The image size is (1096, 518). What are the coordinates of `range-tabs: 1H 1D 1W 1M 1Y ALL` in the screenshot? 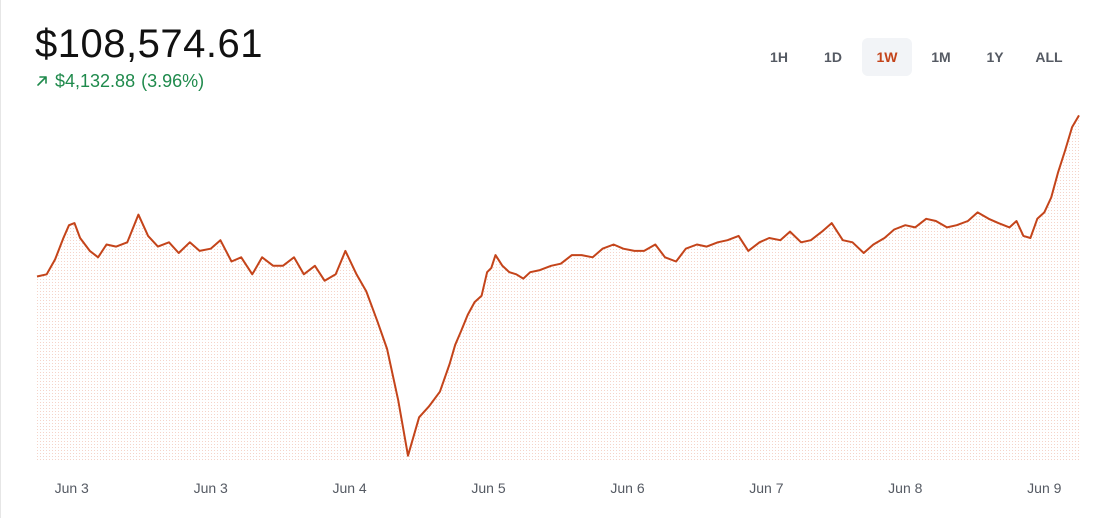 It's located at (914, 57).